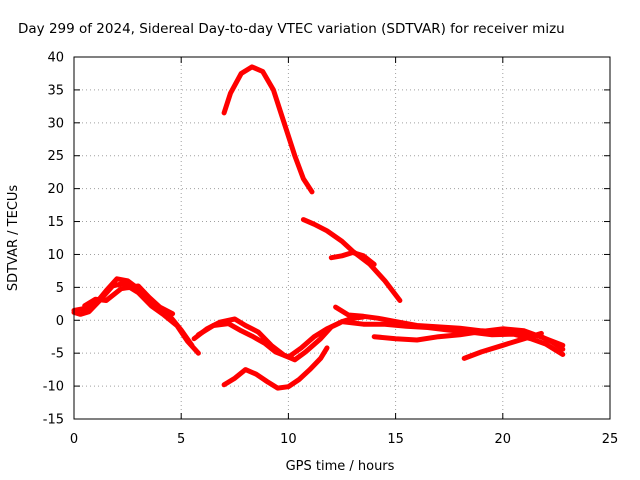  I want to click on y-tick-label: -5, so click(57, 354).